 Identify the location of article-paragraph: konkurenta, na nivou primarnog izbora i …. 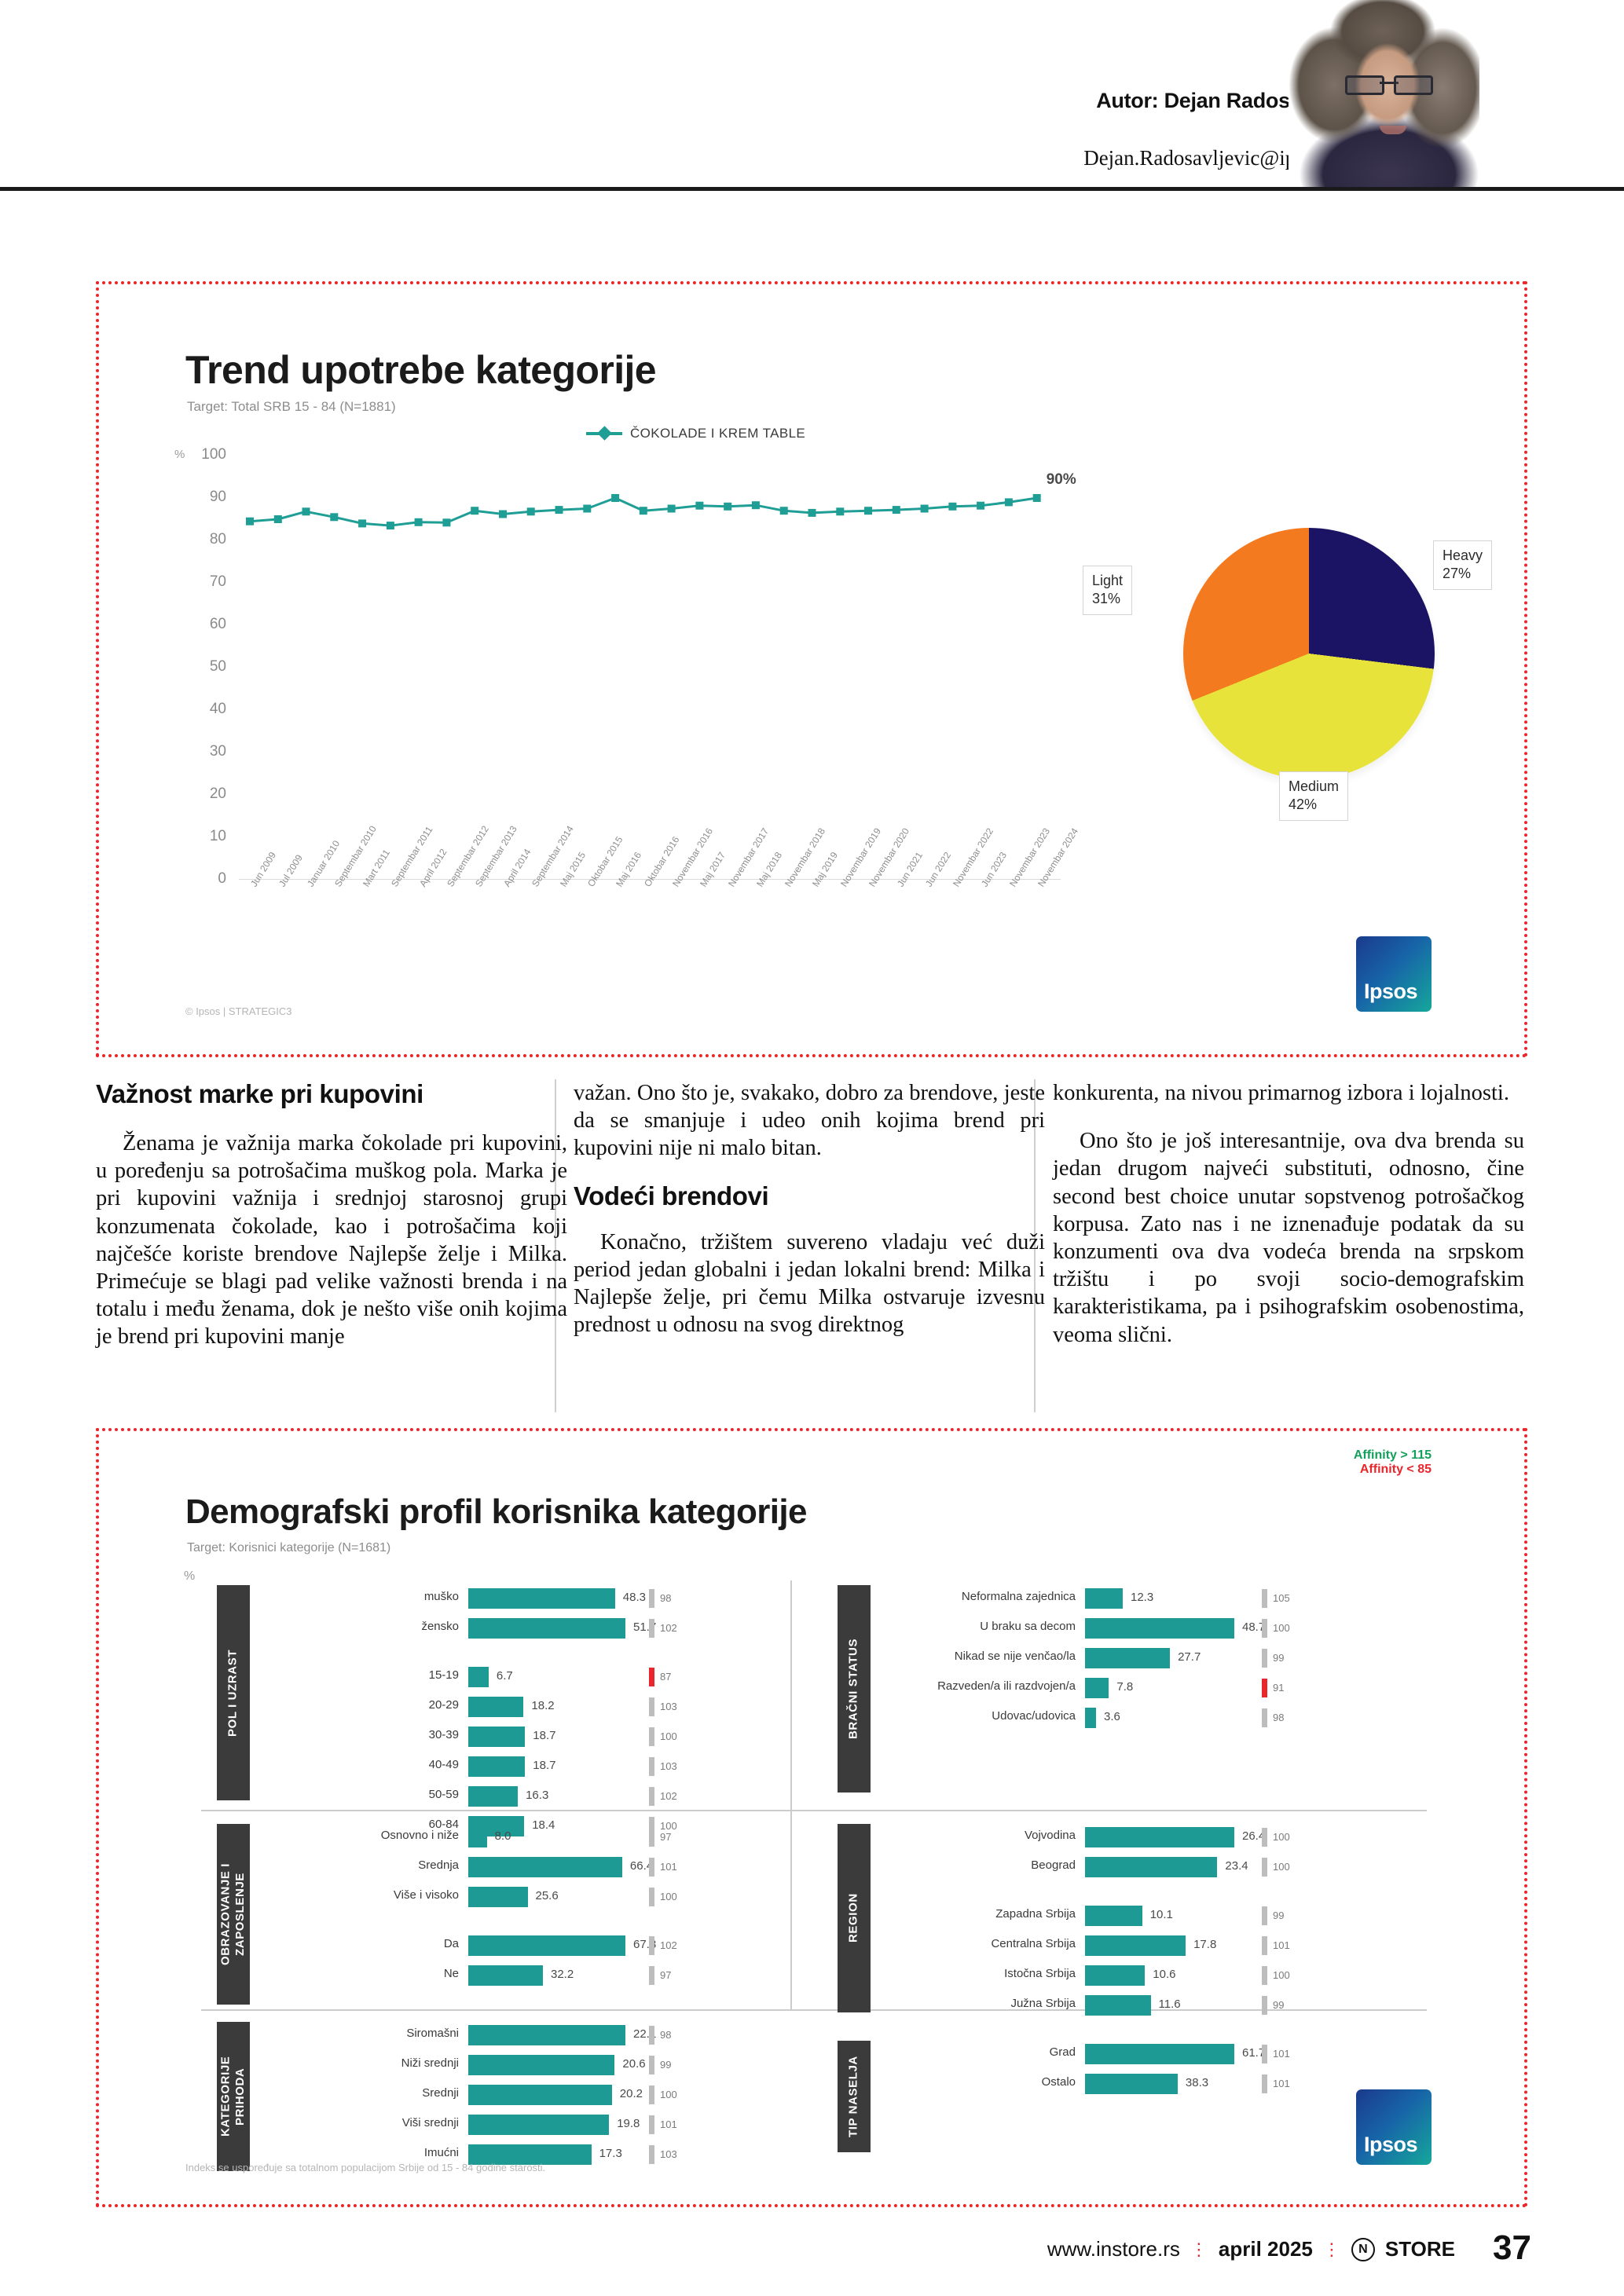
(1281, 1093).